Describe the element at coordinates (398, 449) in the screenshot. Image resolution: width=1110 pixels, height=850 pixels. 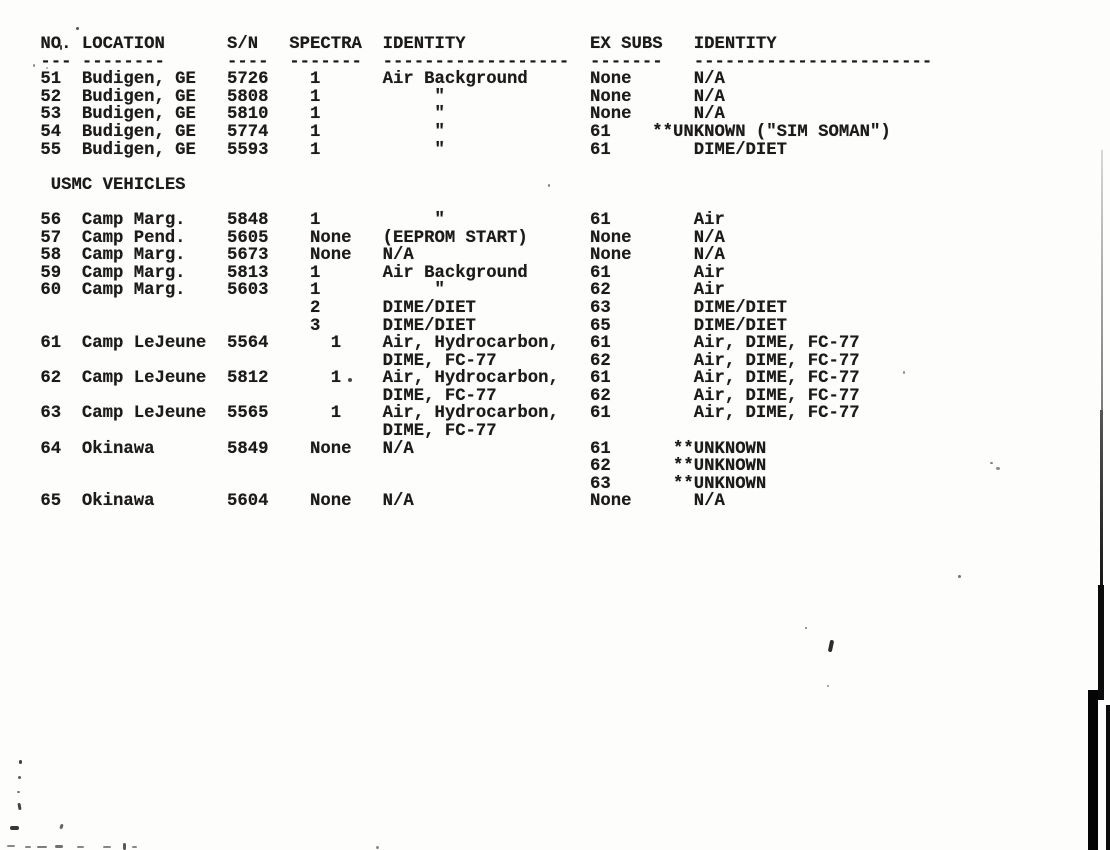
I see `table-row: 64 Okinawa 5849 None N/A 61 **UNKNOWN` at that location.